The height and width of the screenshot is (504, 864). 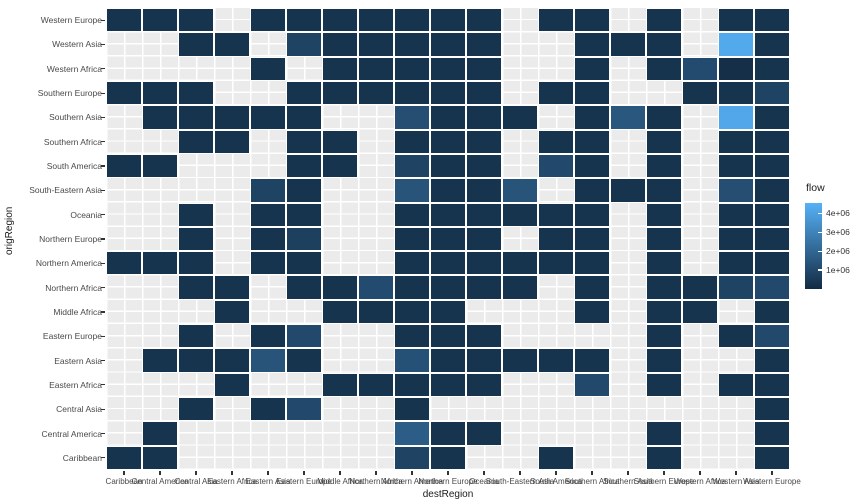 I want to click on x-axis-label: Oceania, so click(x=484, y=481).